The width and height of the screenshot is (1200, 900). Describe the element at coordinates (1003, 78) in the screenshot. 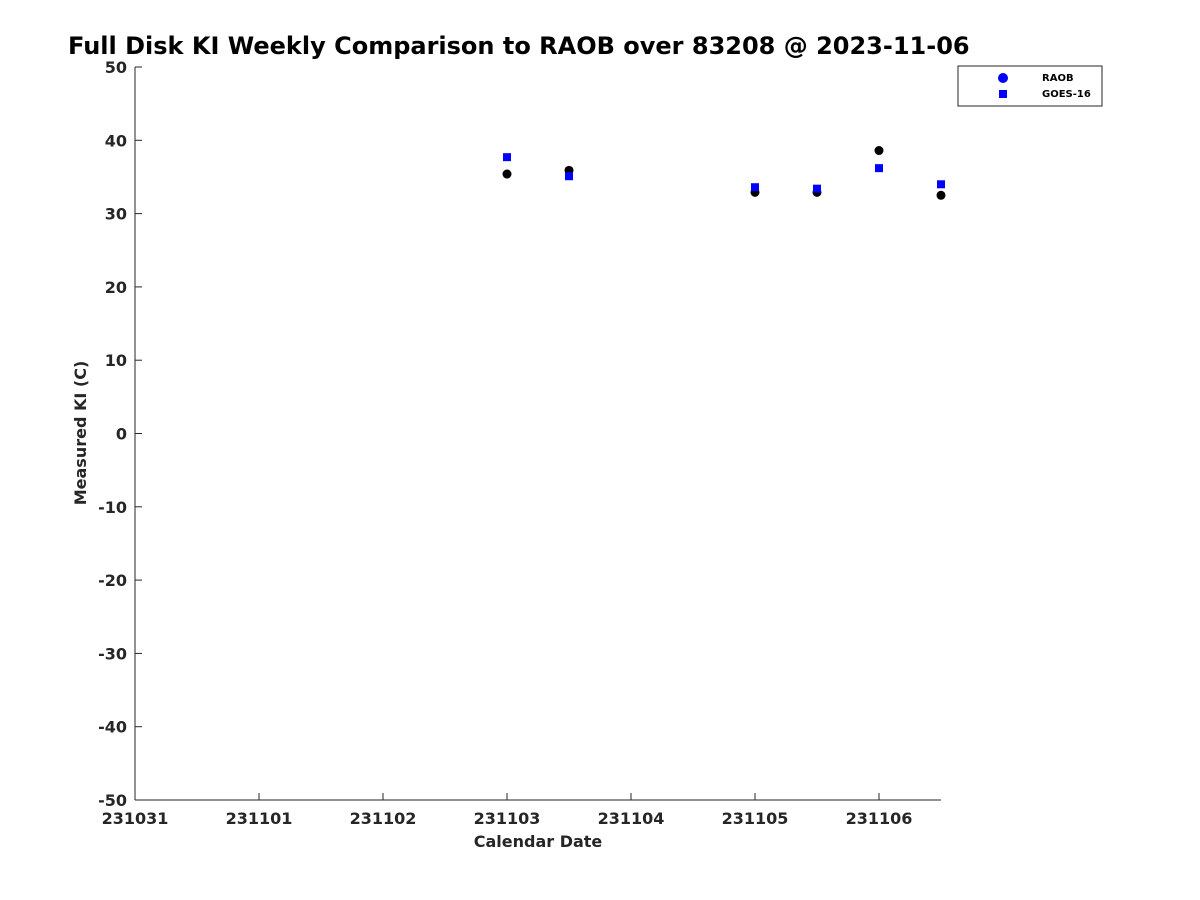

I see `legend-raob-marker` at that location.